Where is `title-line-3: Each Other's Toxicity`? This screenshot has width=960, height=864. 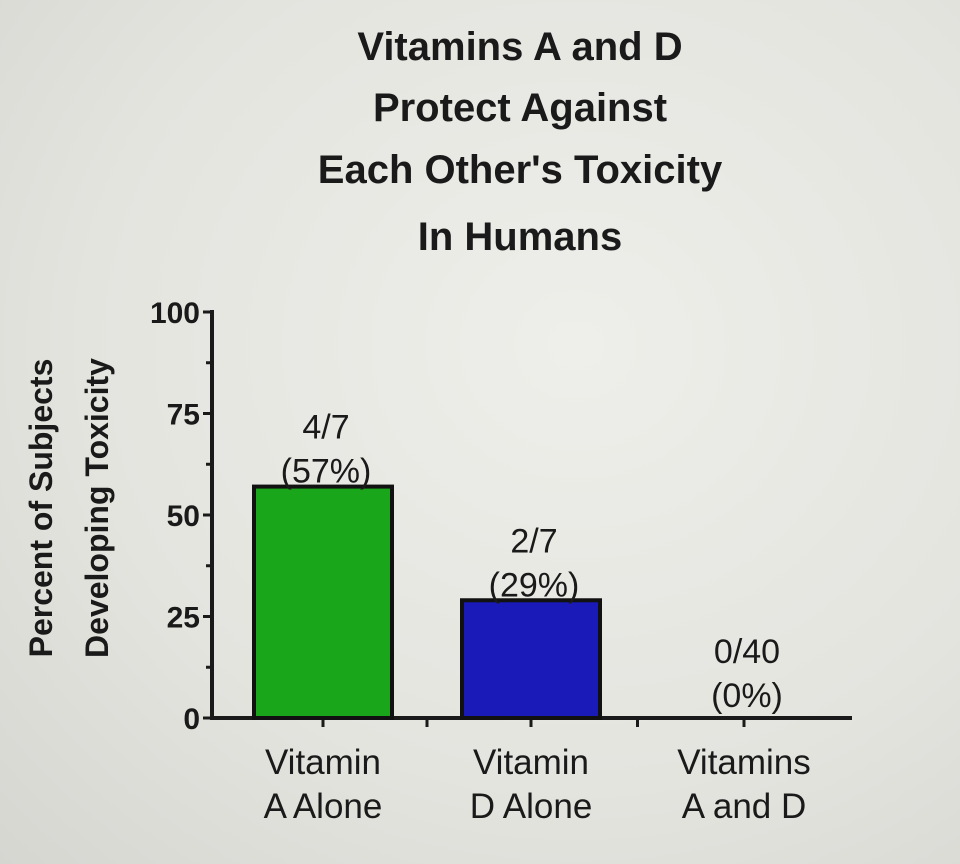 title-line-3: Each Other's Toxicity is located at coordinates (520, 170).